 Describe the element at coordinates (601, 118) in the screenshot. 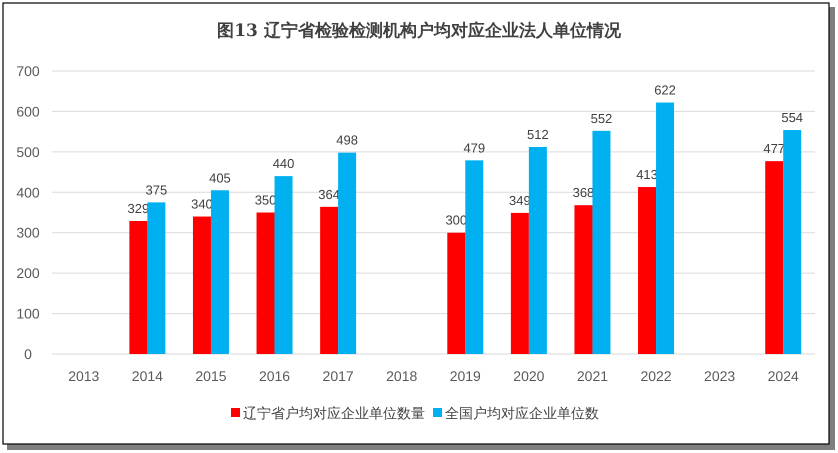

I see `data-label: 552` at that location.